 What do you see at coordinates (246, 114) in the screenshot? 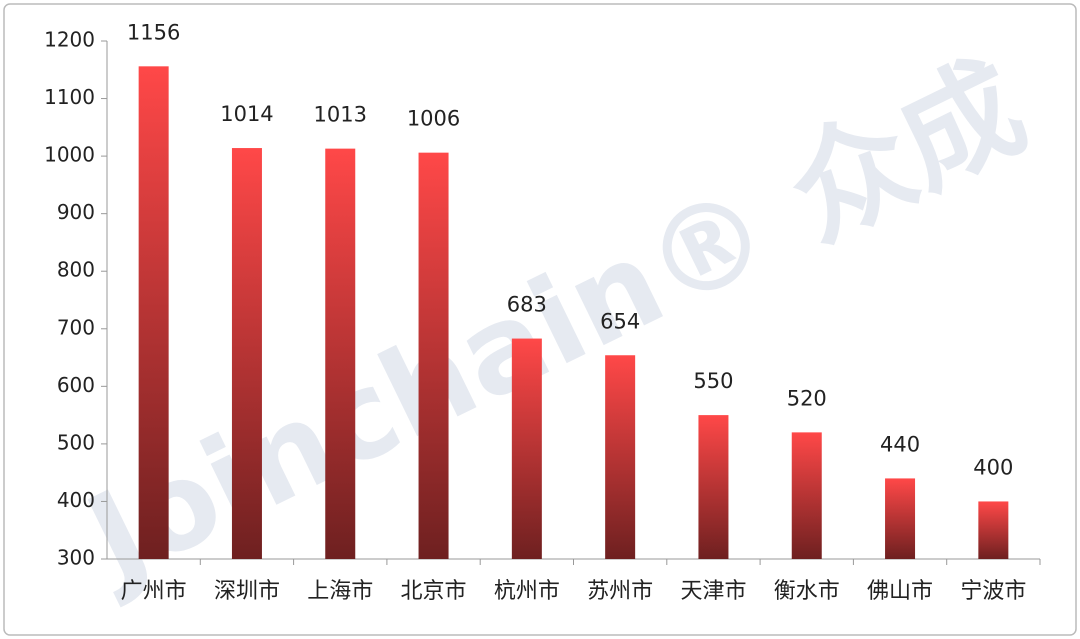
I see `value-label: 1014` at bounding box center [246, 114].